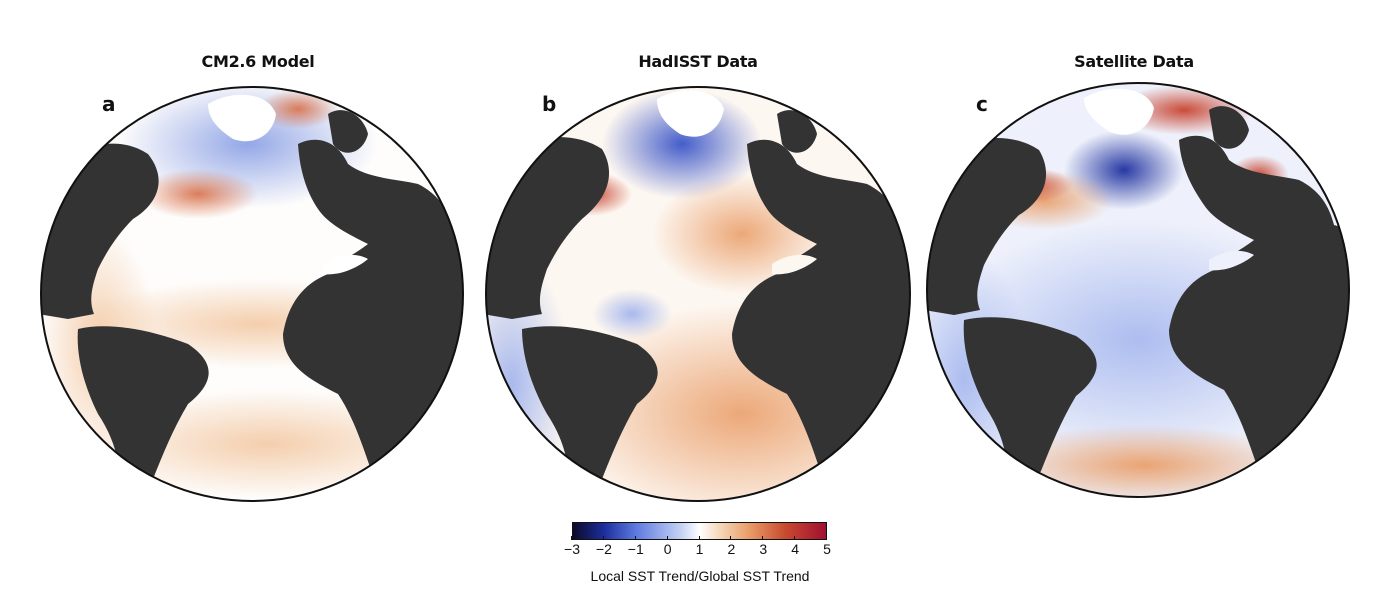  Describe the element at coordinates (731, 547) in the screenshot. I see `colorbar-tick: 2` at that location.